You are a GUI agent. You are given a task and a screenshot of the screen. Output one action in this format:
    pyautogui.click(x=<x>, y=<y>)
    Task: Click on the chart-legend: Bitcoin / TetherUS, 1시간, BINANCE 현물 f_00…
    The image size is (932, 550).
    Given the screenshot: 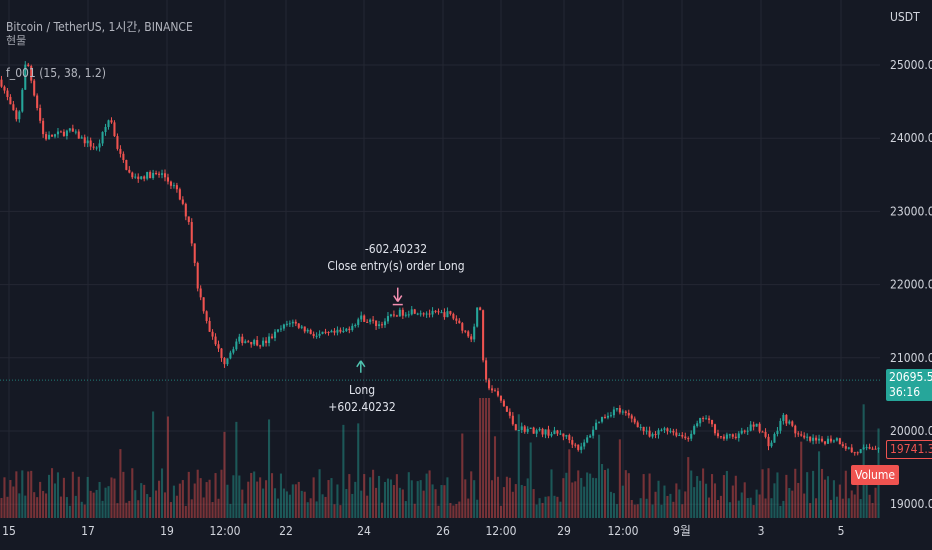 What is the action you would take?
    pyautogui.click(x=99, y=50)
    